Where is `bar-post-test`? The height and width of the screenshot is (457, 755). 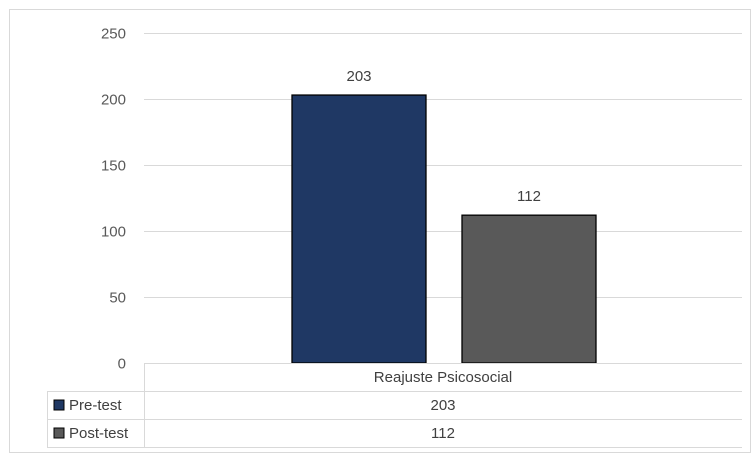 bar-post-test is located at coordinates (529, 289).